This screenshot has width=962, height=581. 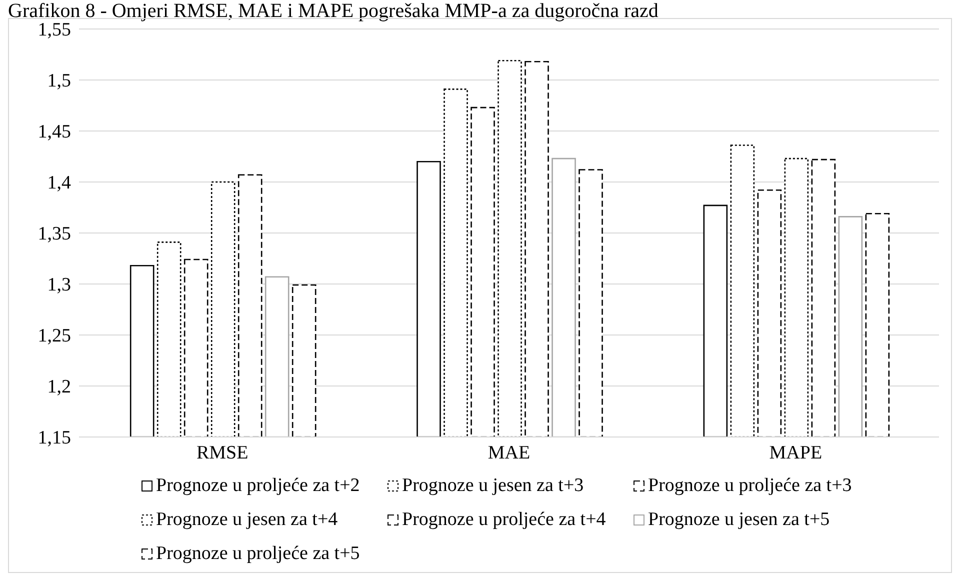 What do you see at coordinates (59, 81) in the screenshot?
I see `y-tick-label: 1,5` at bounding box center [59, 81].